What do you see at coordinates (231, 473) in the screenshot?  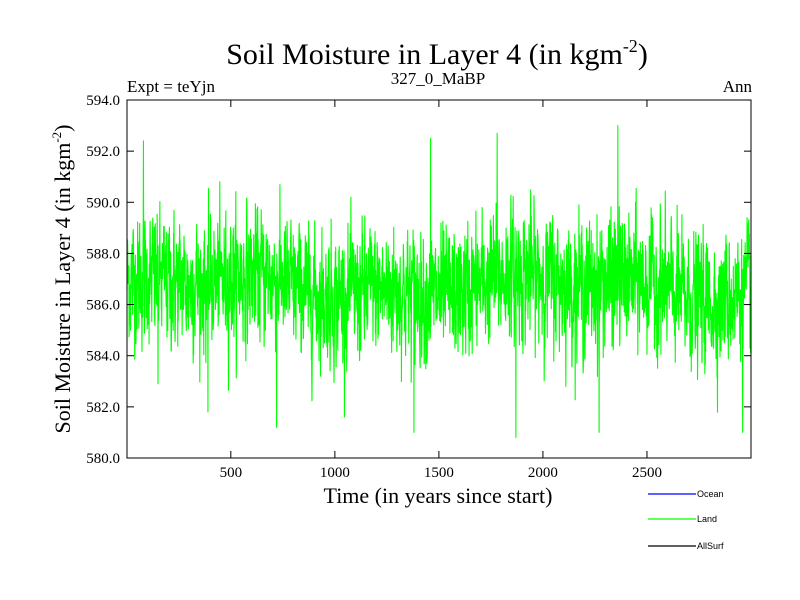 I see `x-tick-label: 500` at bounding box center [231, 473].